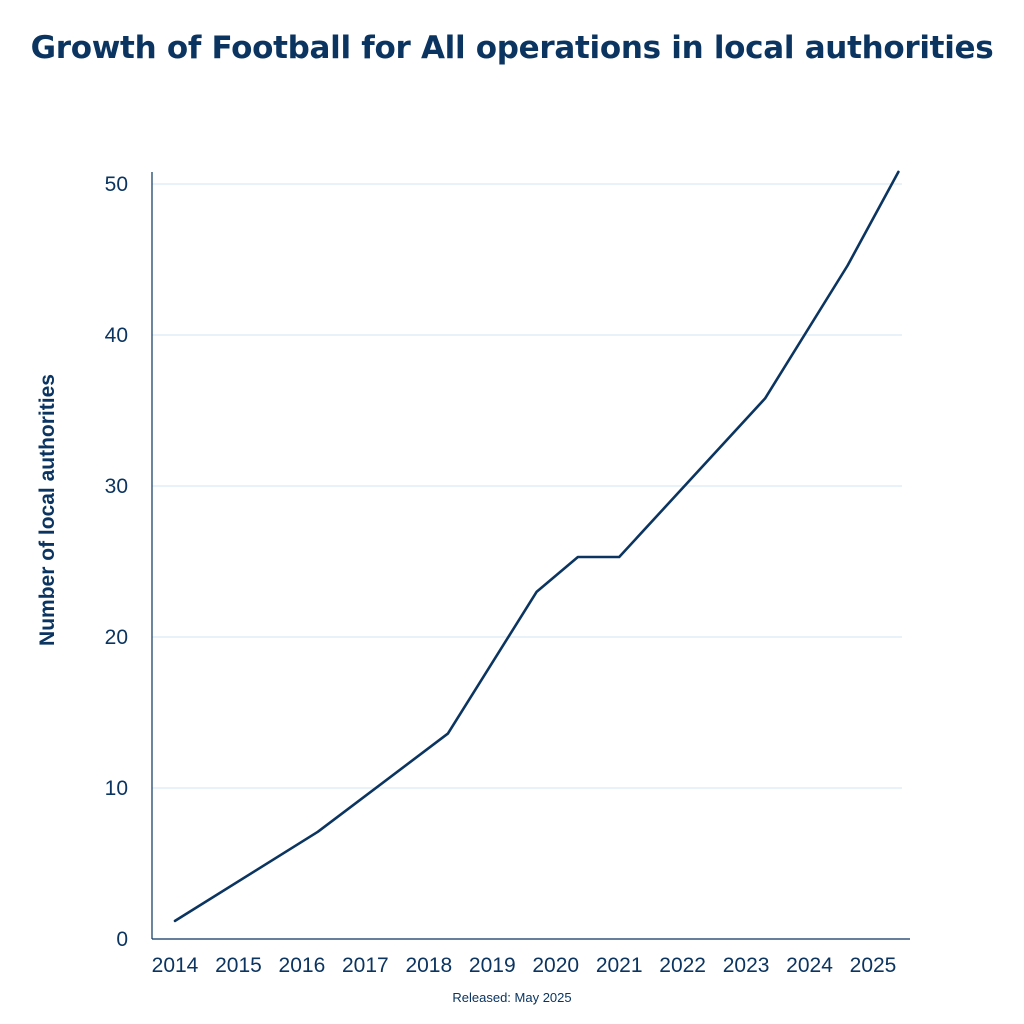  What do you see at coordinates (116, 184) in the screenshot?
I see `y-tick-label: 50` at bounding box center [116, 184].